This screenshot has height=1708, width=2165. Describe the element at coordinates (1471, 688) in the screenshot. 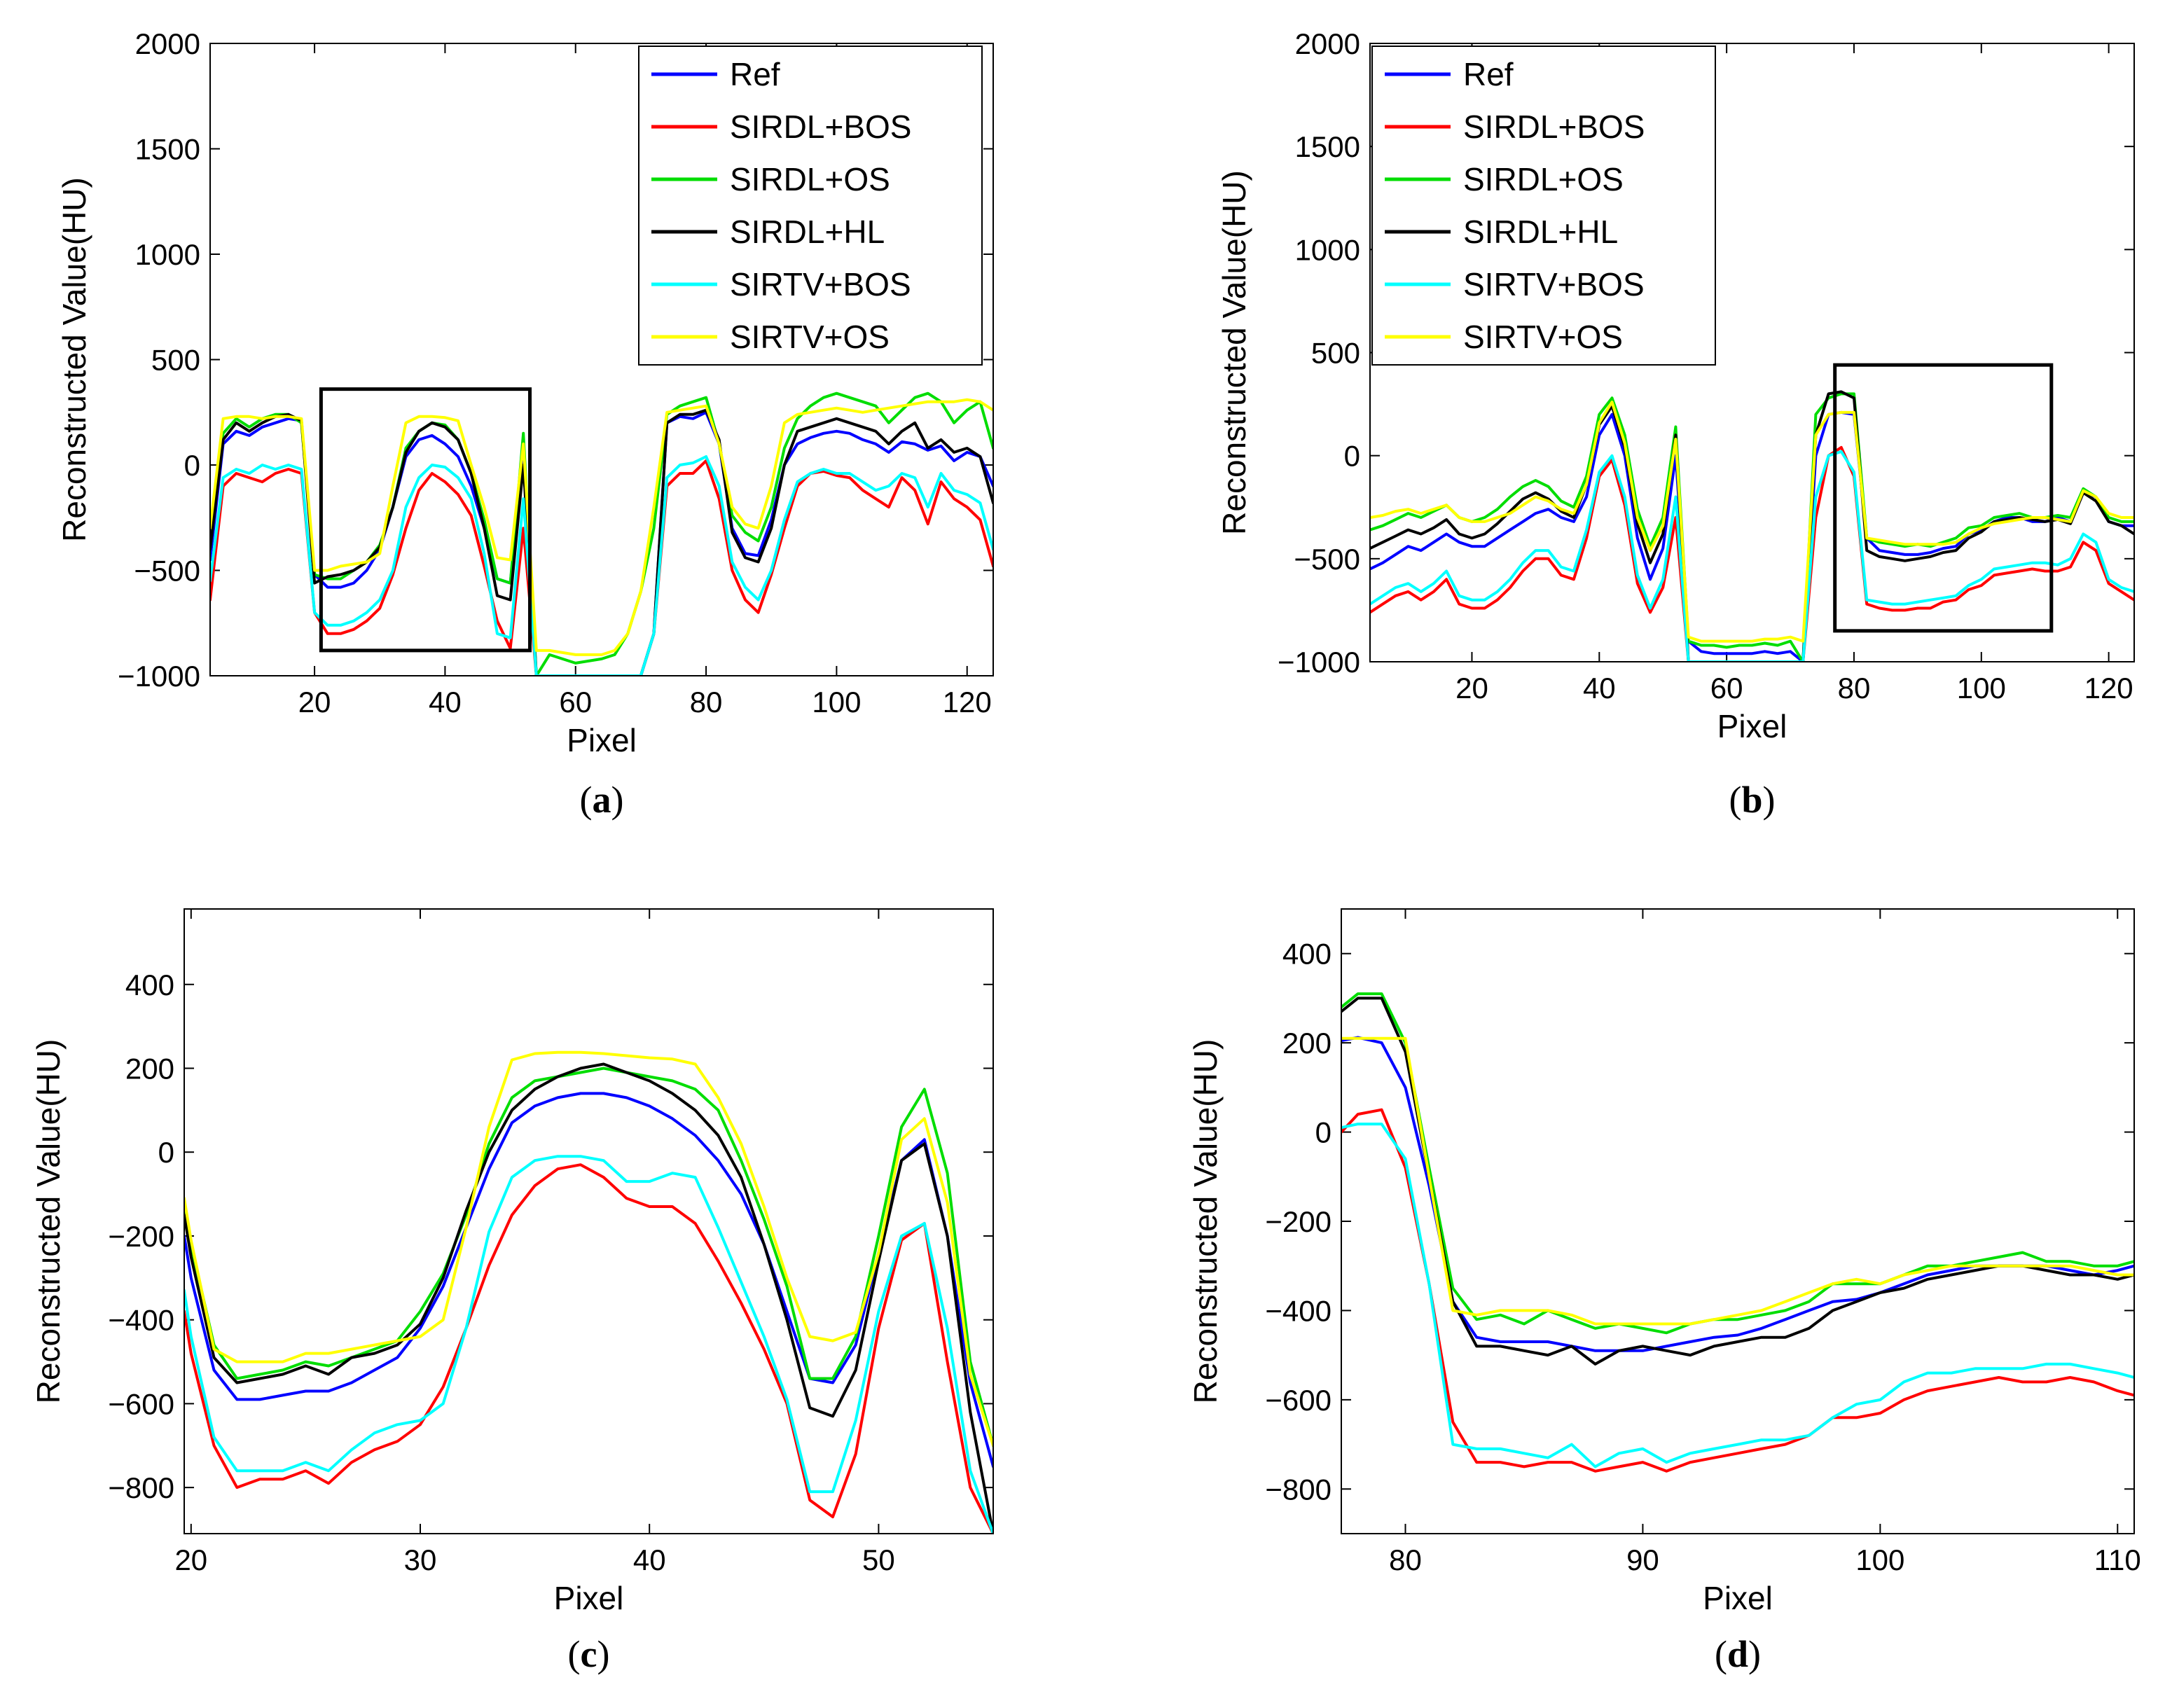

I see `x-tick-label: 20` at that location.